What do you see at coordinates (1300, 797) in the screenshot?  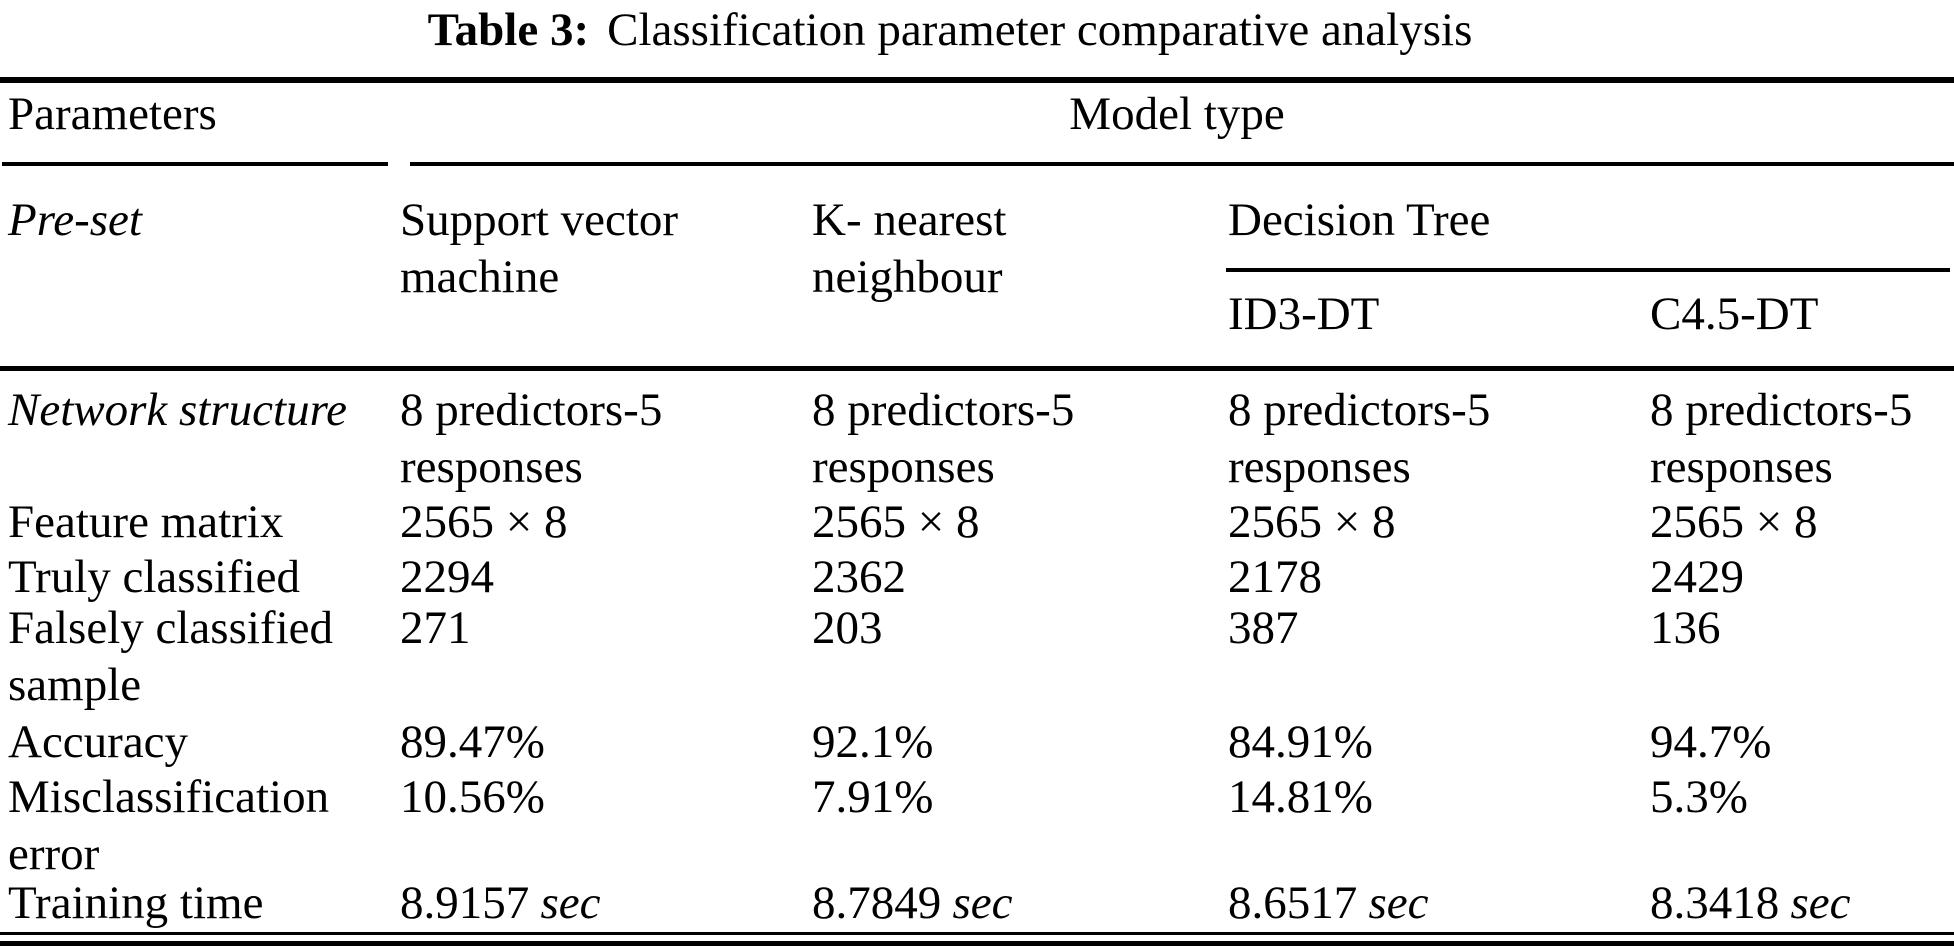 I see `cell-value: 14.81%` at bounding box center [1300, 797].